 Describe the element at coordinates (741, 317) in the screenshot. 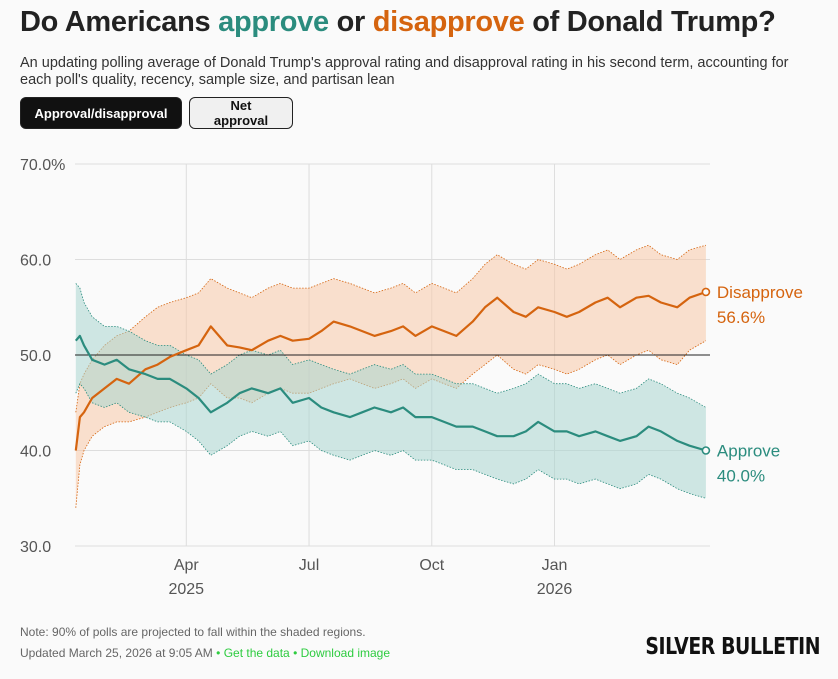

I see `disapprove-final-value: 56.6%` at that location.